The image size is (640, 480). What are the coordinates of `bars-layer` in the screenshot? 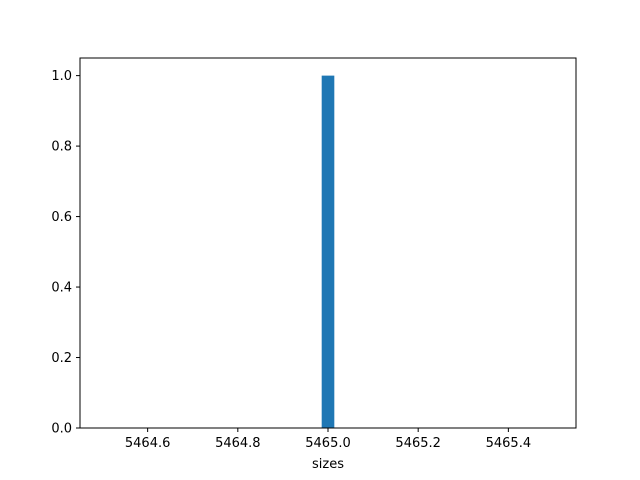 It's located at (328, 251).